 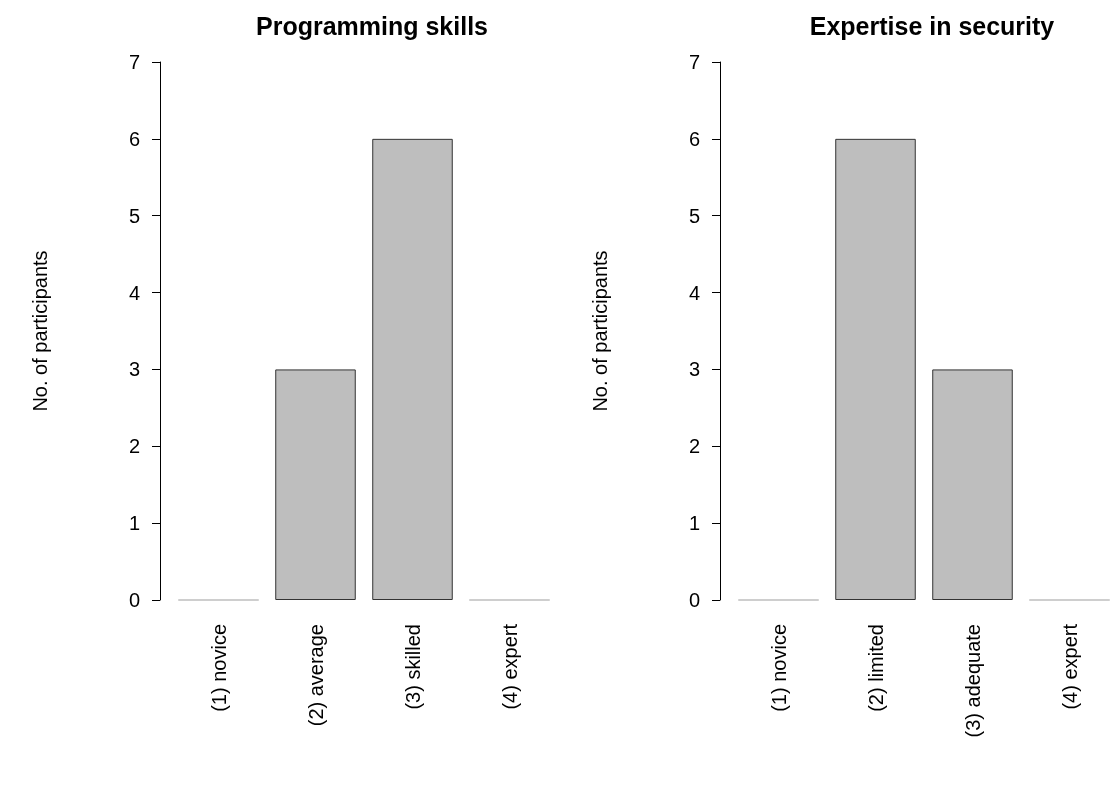 What do you see at coordinates (412, 667) in the screenshot?
I see `x-tick-label: (3) skilled` at bounding box center [412, 667].